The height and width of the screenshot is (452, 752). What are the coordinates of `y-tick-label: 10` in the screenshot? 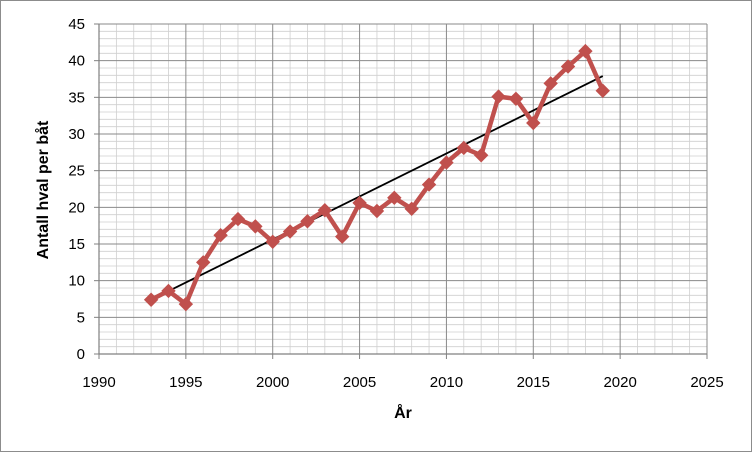 It's located at (76, 281).